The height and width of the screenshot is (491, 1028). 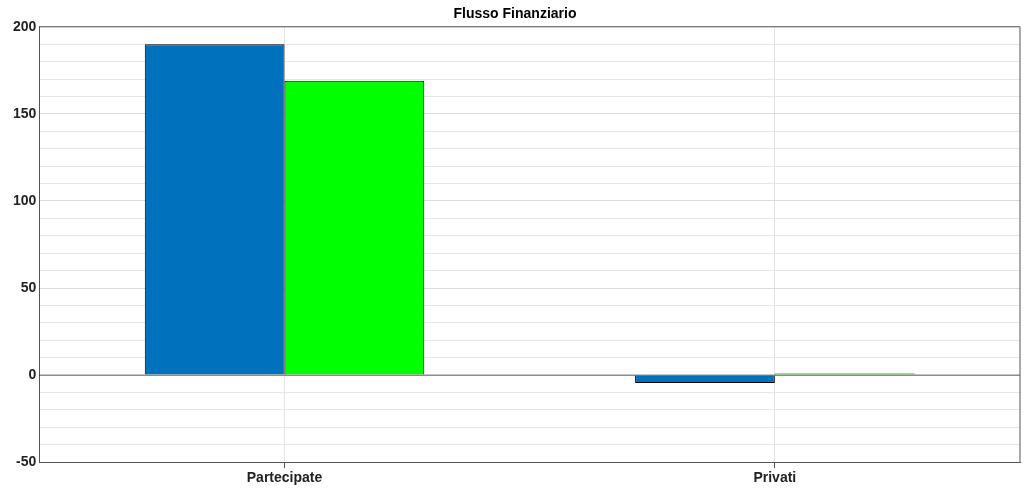 I want to click on y-tick-label: 50, so click(x=28, y=286).